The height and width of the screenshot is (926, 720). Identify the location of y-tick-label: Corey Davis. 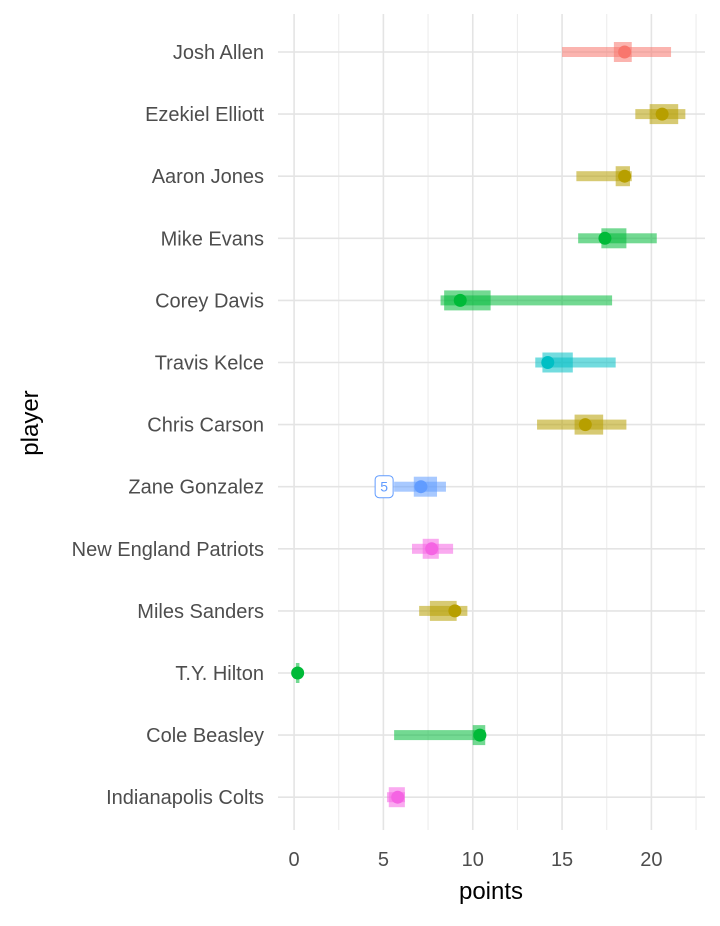
(209, 301).